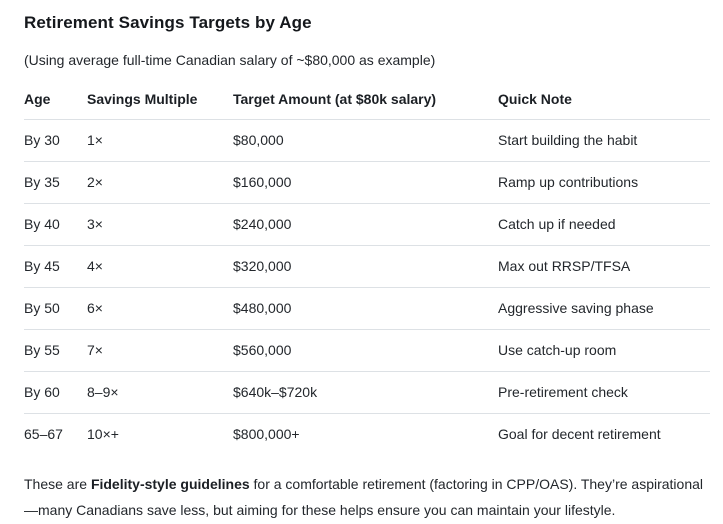 This screenshot has width=723, height=524. I want to click on row-target-amount: $640k–$720k, so click(365, 392).